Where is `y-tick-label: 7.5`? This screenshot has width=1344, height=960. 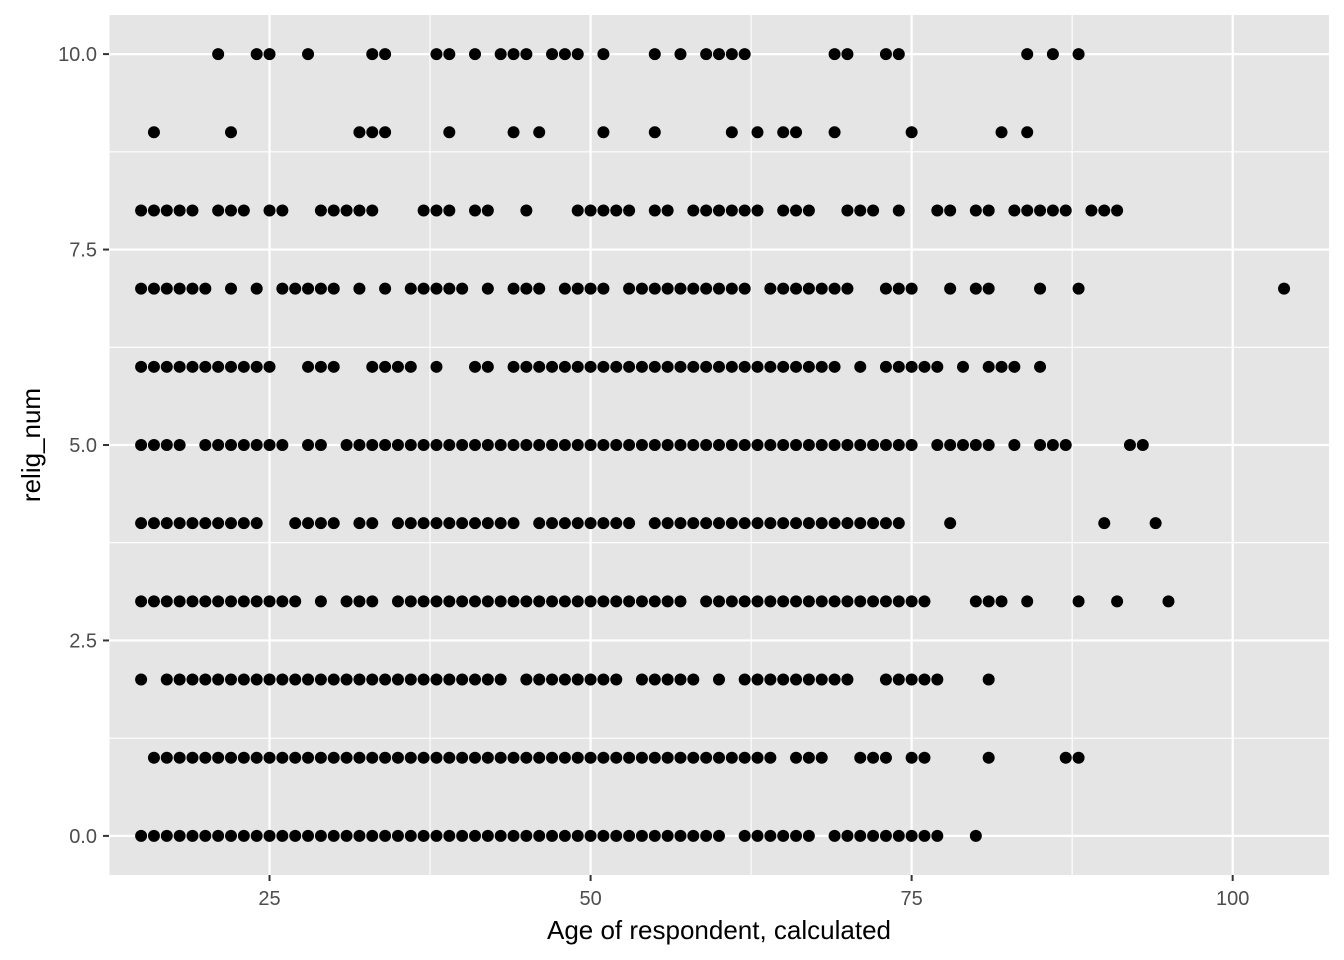 y-tick-label: 7.5 is located at coordinates (83, 251).